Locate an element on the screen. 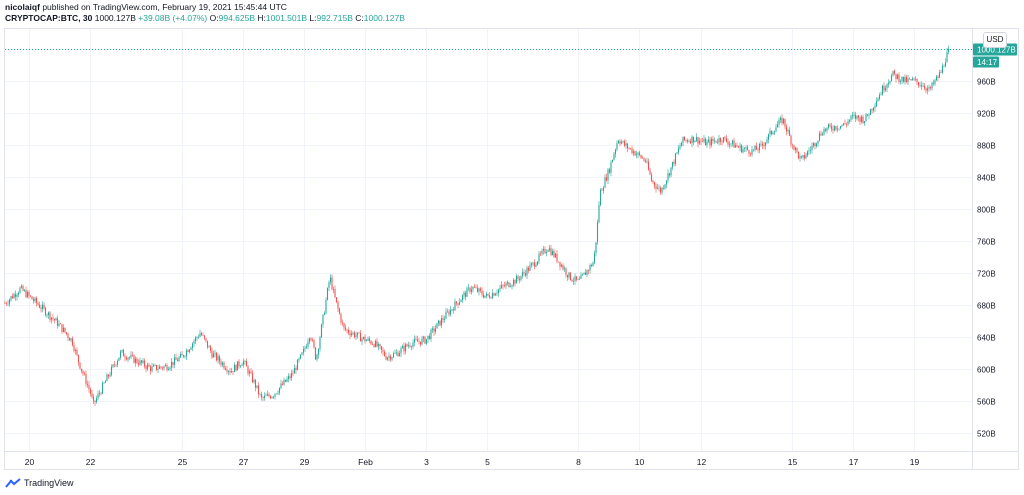 This screenshot has width=1024, height=495. y-tick-label: 720B is located at coordinates (986, 274).